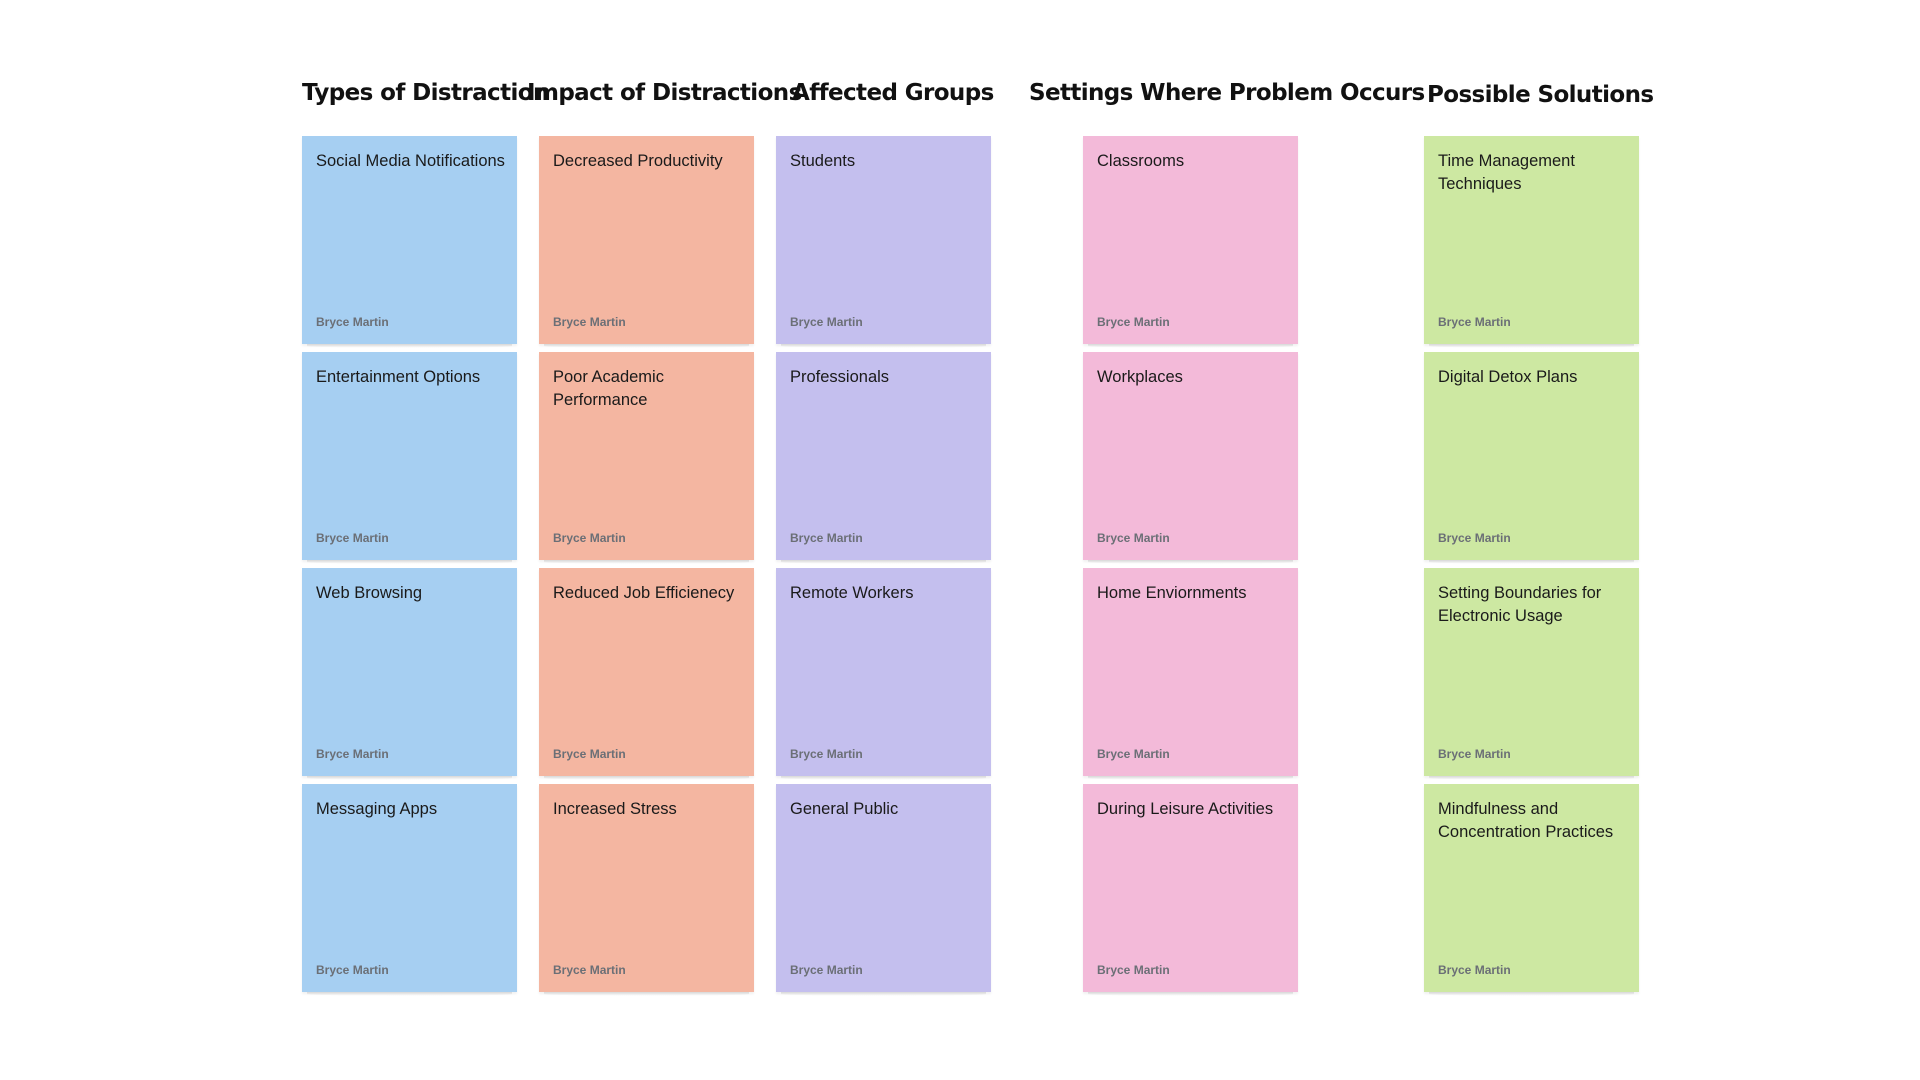 The height and width of the screenshot is (1080, 1920). What do you see at coordinates (409, 674) in the screenshot?
I see `sticky-note: Web Browsing Bryce Martin` at bounding box center [409, 674].